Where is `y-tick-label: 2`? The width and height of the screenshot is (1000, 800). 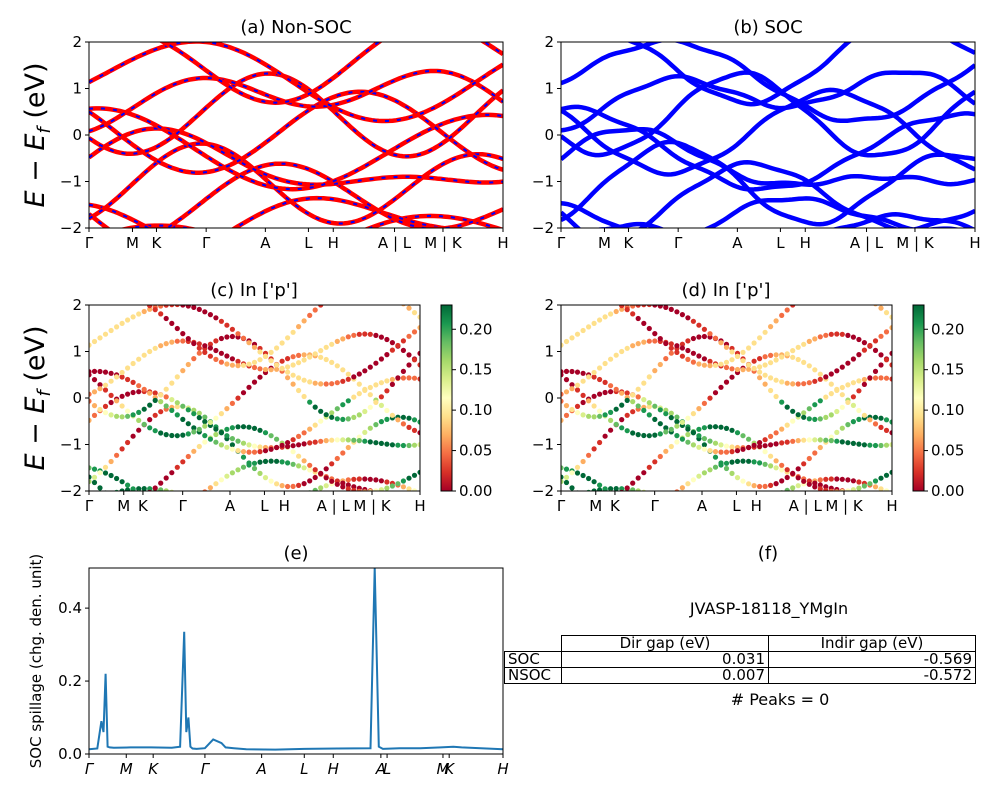
y-tick-label: 2 is located at coordinates (77, 305).